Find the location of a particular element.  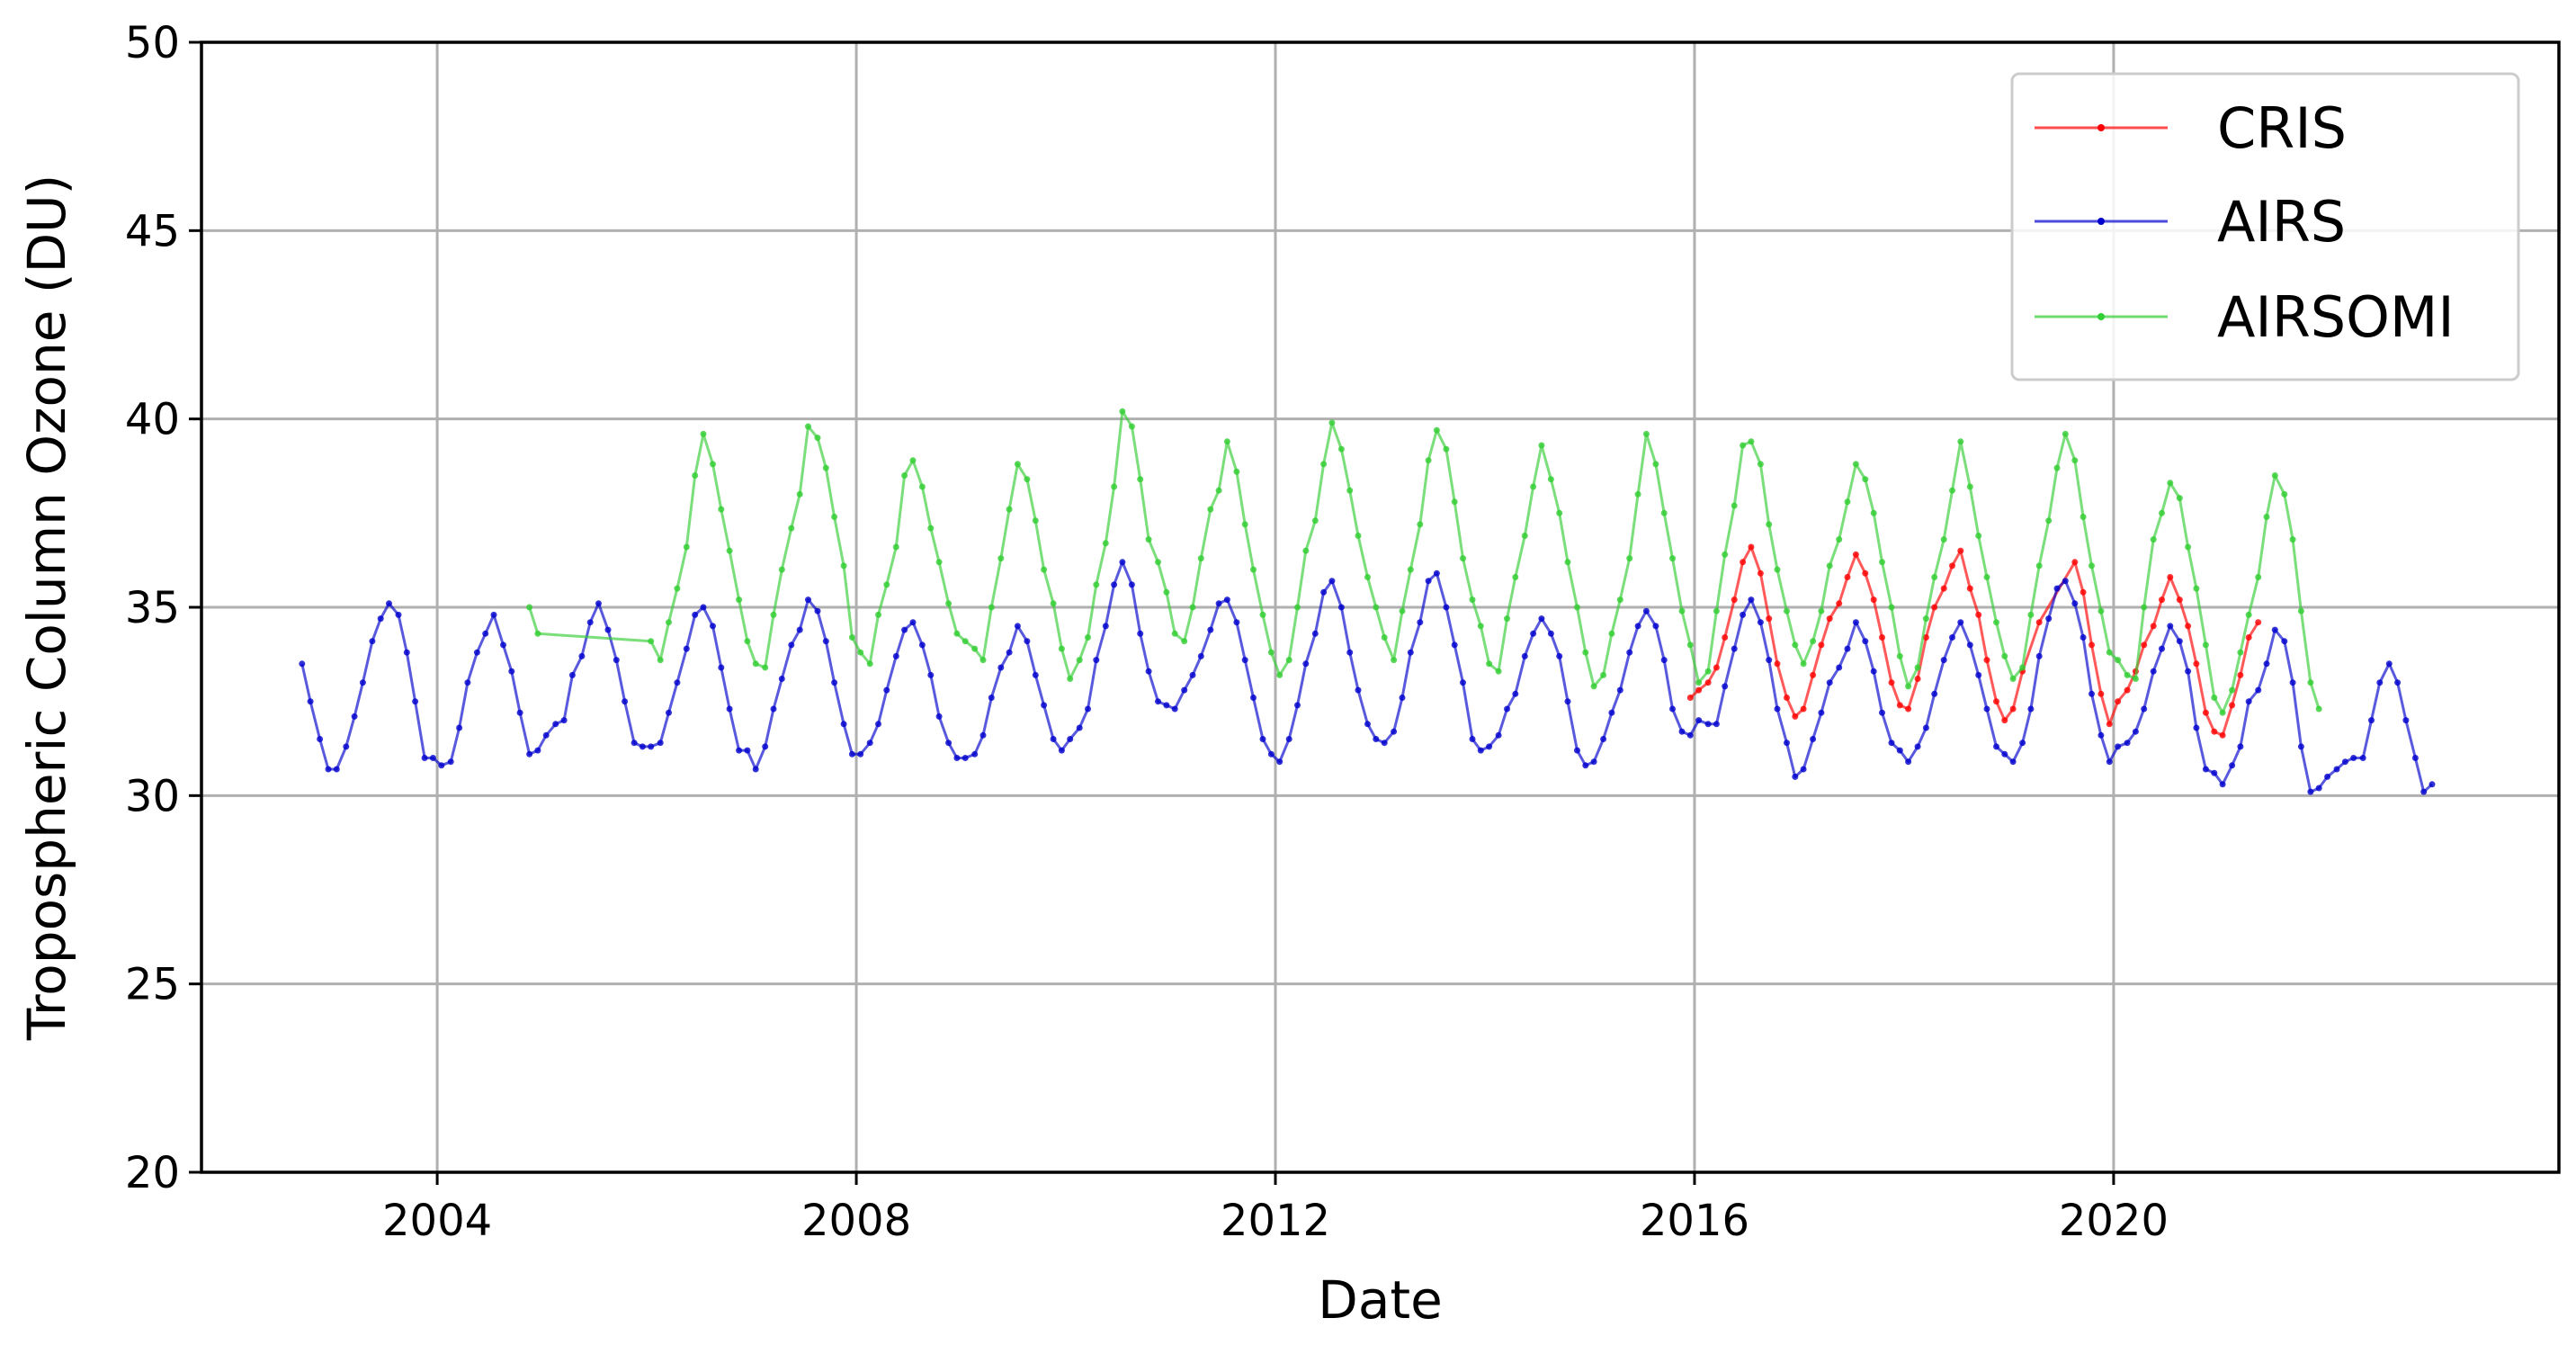

legend-label-airsomi: AIRSOMI is located at coordinates (2336, 317).